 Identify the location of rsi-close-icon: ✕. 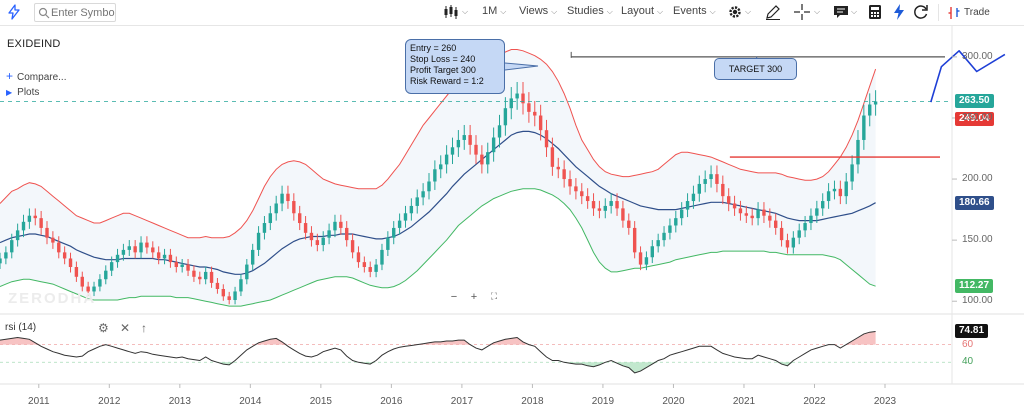
(125, 328).